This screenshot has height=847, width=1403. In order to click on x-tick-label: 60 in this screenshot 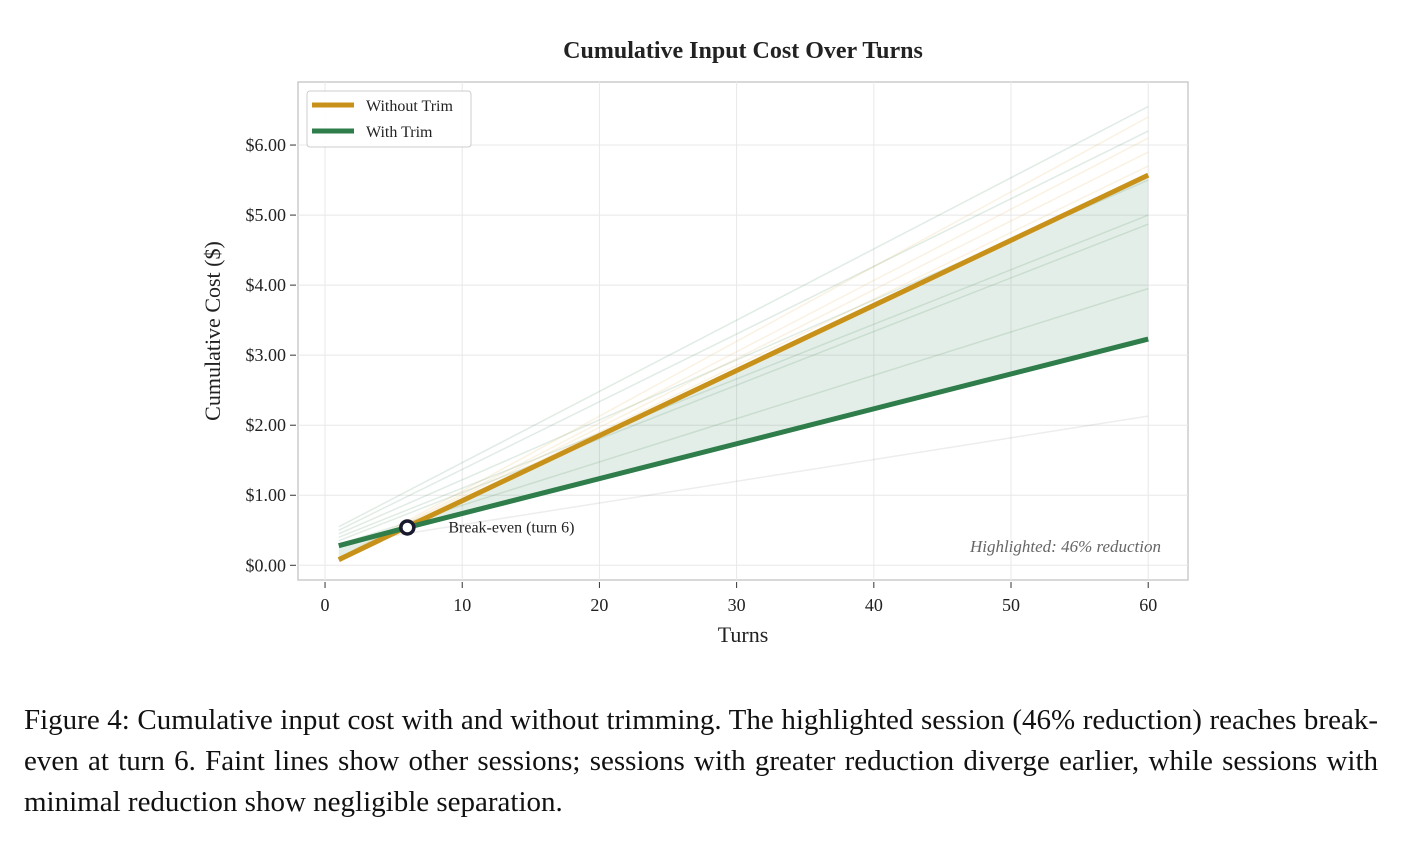, I will do `click(1148, 605)`.